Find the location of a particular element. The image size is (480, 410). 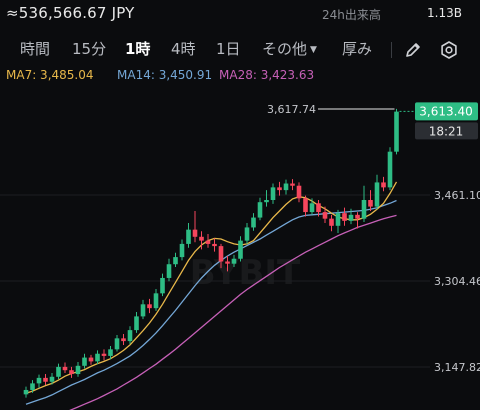

tab-more: その他 ▼ is located at coordinates (289, 48).